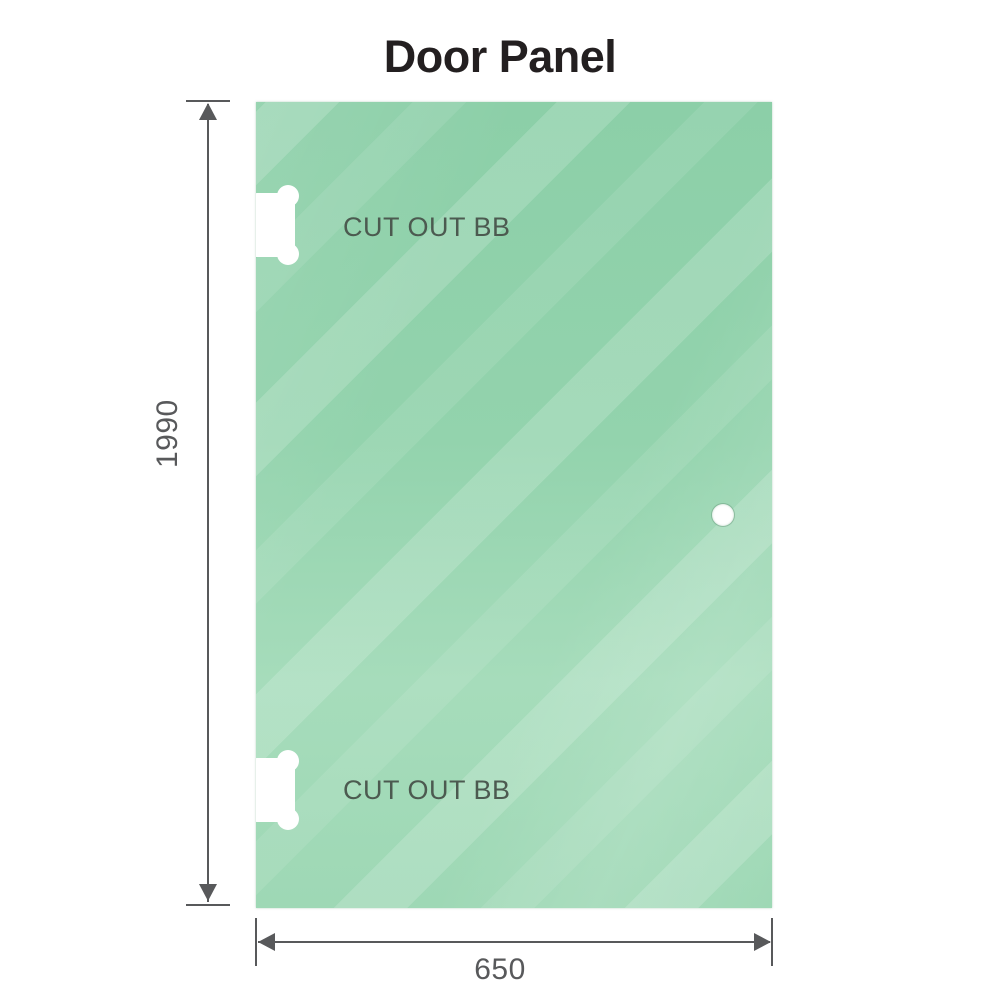 The width and height of the screenshot is (1000, 1000). What do you see at coordinates (167, 433) in the screenshot?
I see `dimension-label-height: 1990` at bounding box center [167, 433].